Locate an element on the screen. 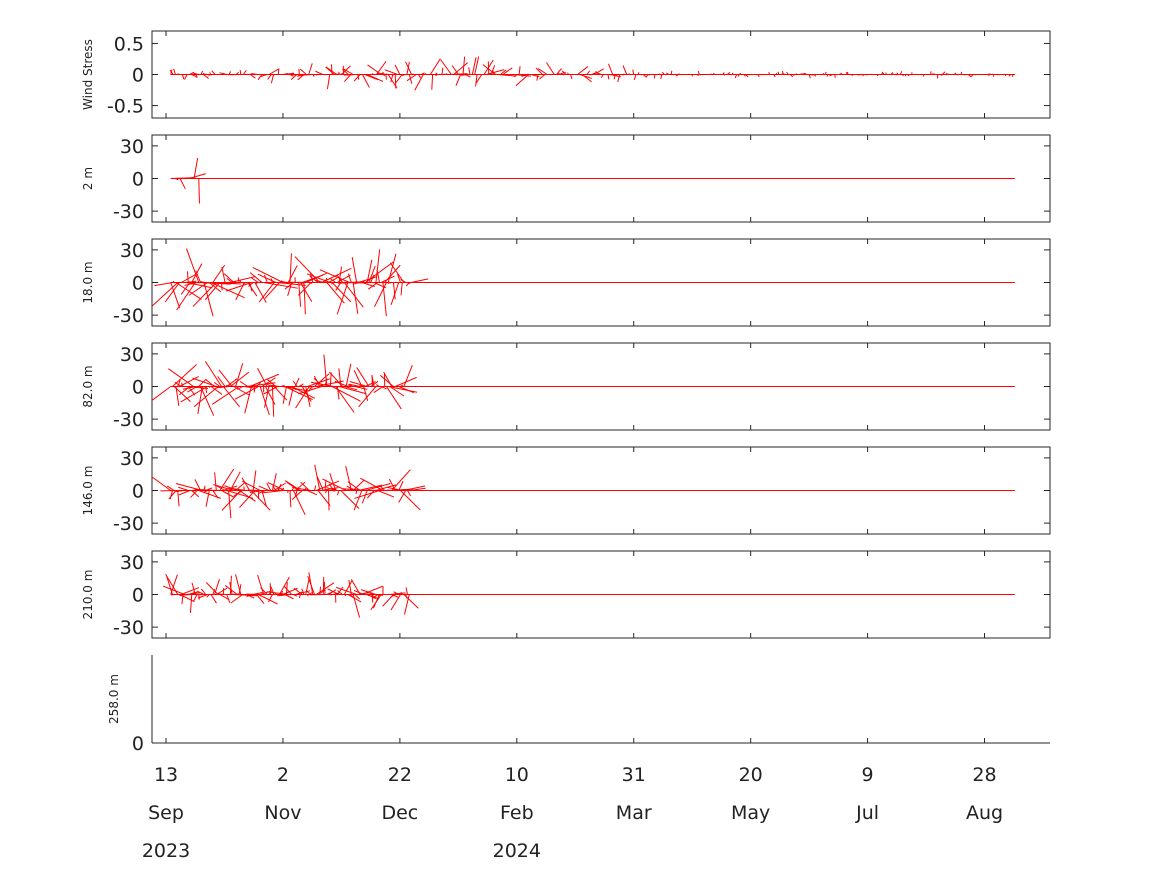 This screenshot has width=1167, height=875. panel-1: 30 0 -30 2 m is located at coordinates (566, 178).